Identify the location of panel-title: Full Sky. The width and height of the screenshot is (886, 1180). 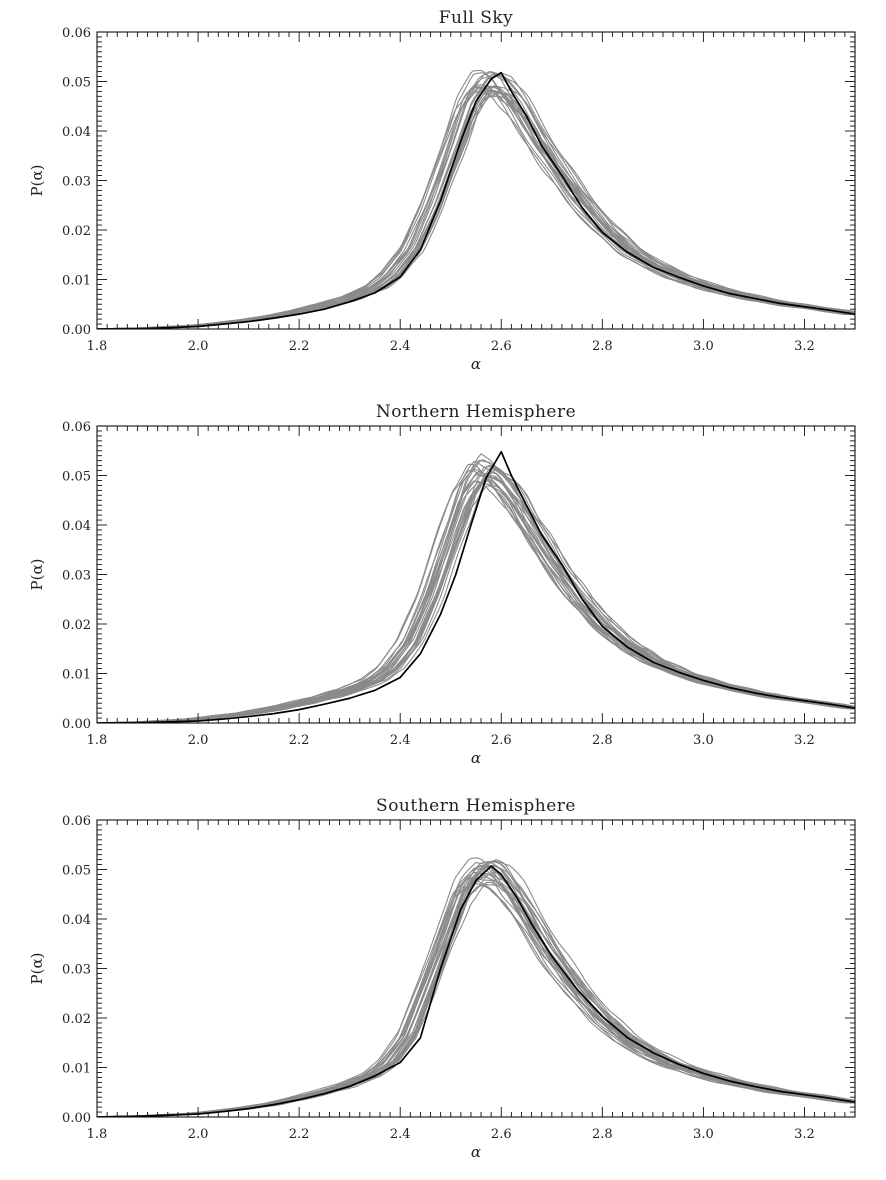
(476, 18).